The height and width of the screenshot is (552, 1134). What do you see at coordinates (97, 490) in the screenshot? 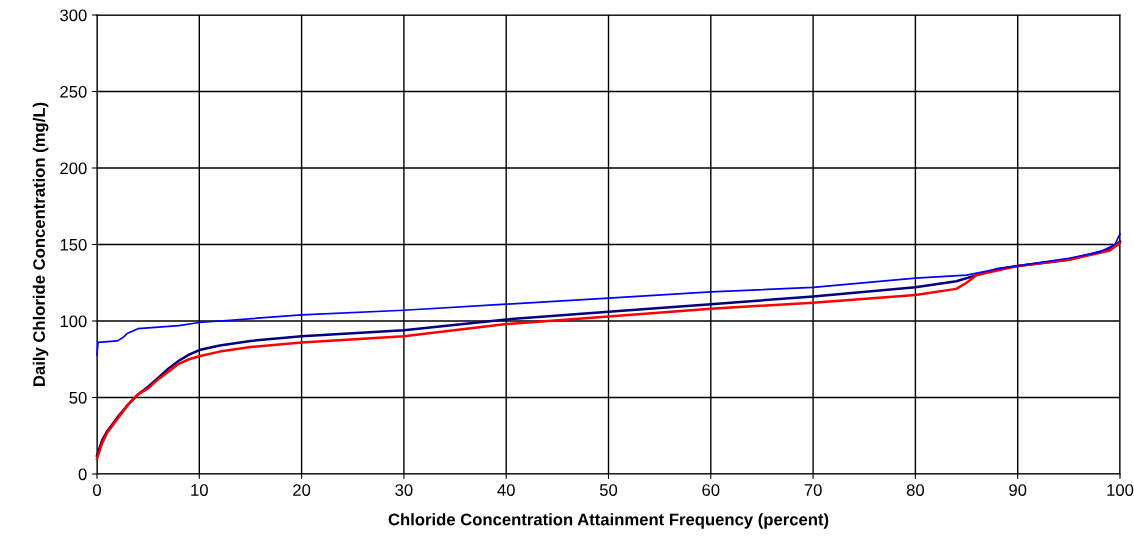
I see `x-tick-label: 0` at bounding box center [97, 490].